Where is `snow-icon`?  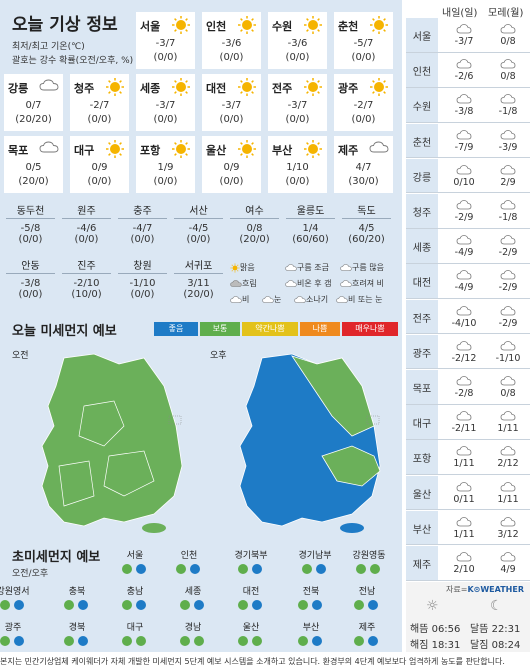 snow-icon is located at coordinates (268, 300).